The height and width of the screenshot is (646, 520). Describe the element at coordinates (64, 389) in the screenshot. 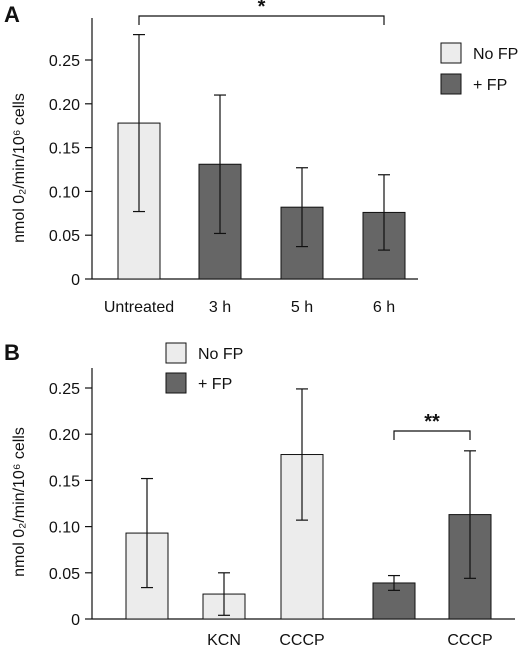

I see `panel-b-y-tick-label: 0.25` at that location.